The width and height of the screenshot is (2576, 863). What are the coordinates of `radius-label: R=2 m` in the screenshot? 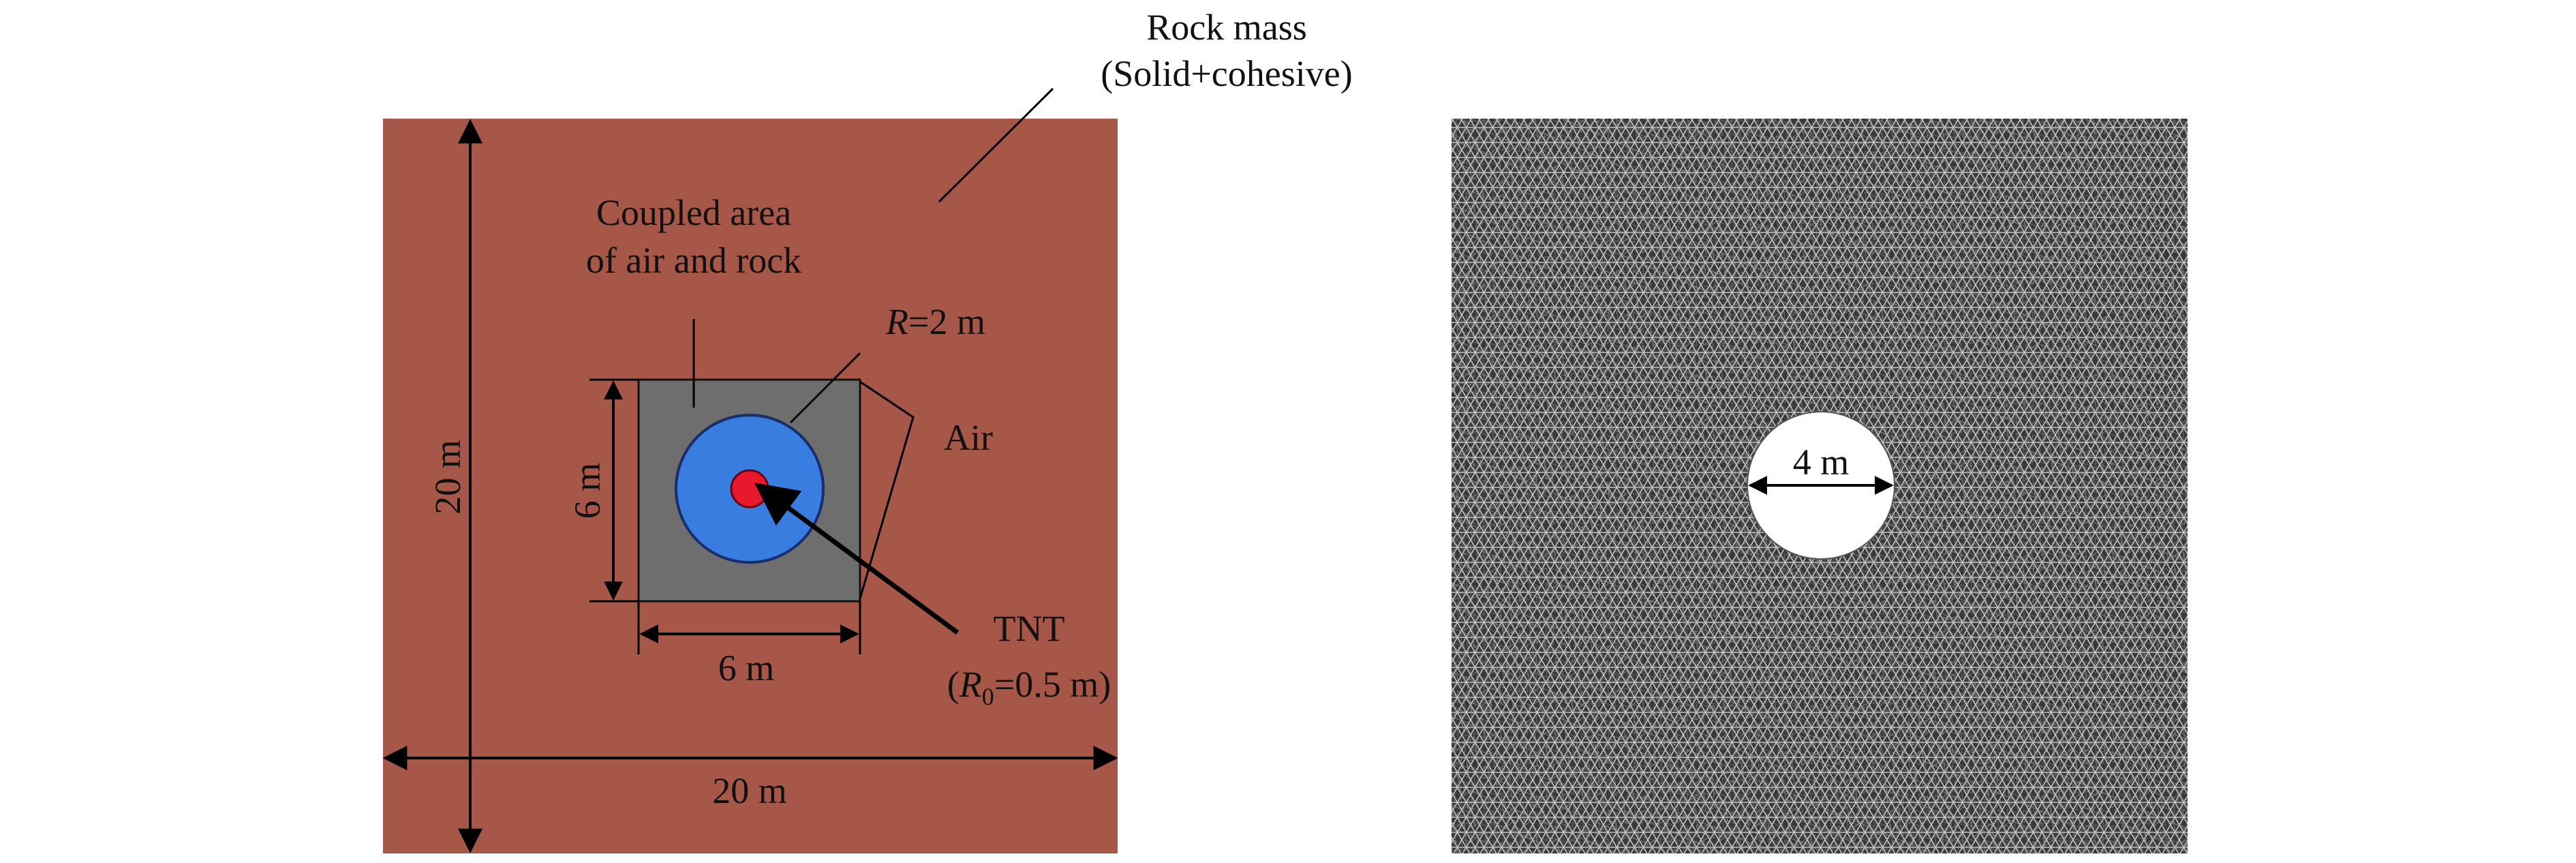 It's located at (935, 321).